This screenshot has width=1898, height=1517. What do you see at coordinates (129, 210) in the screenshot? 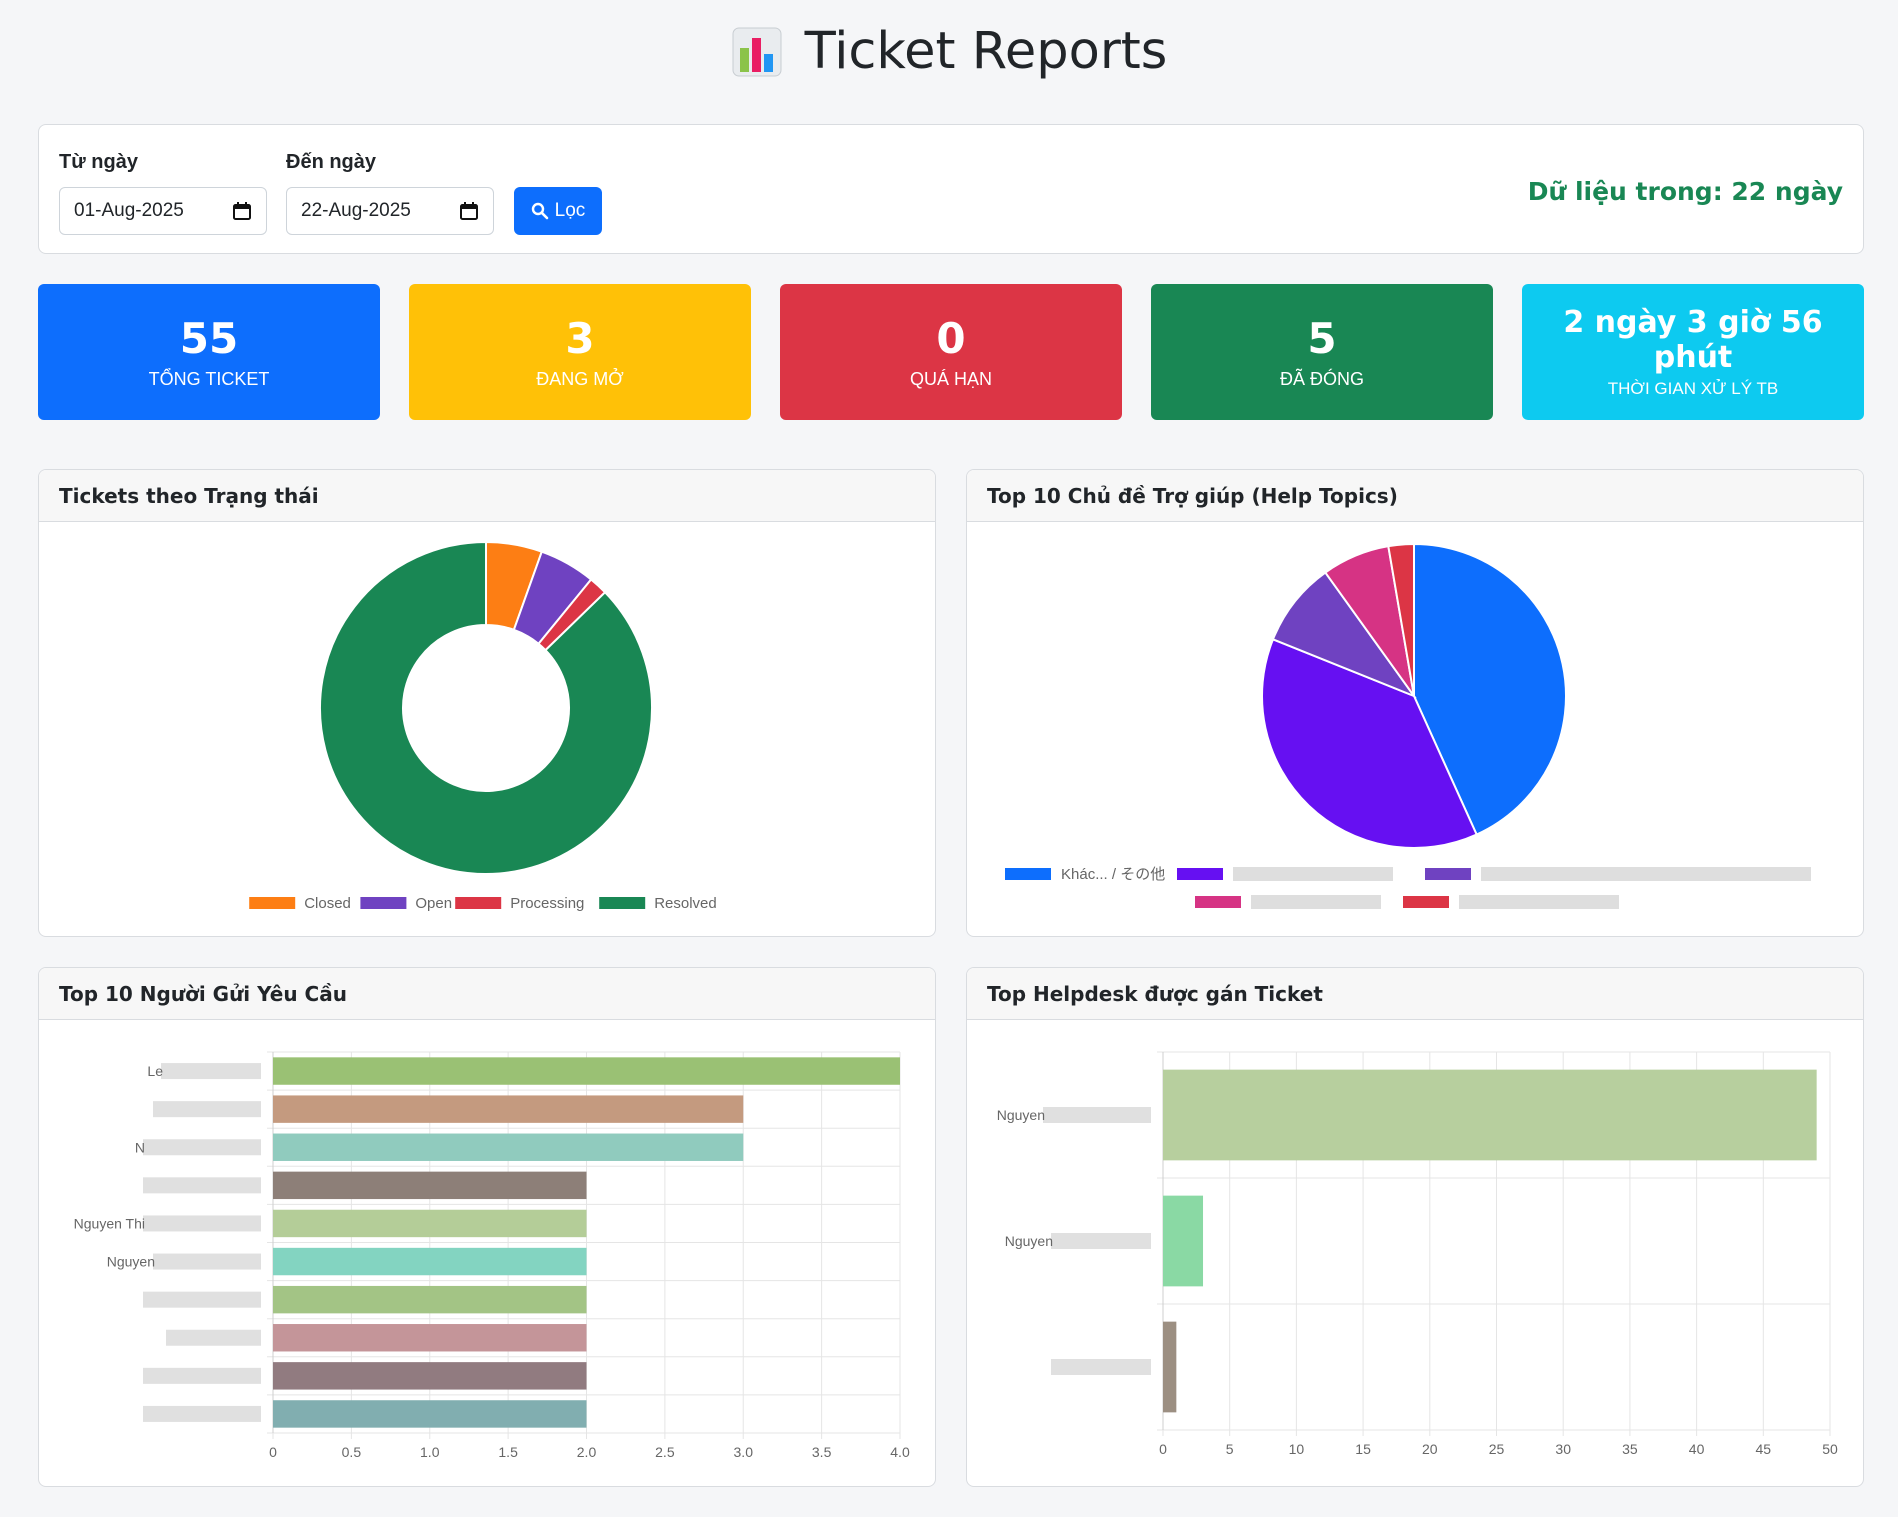
I see `from-date-value: 01-Aug-2025` at bounding box center [129, 210].